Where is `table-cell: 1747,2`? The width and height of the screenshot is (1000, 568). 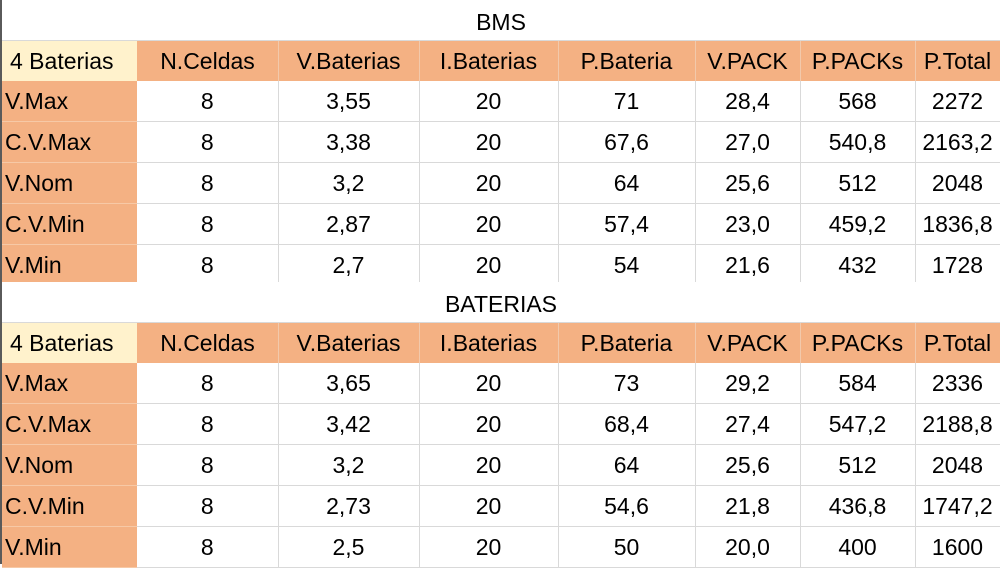
table-cell: 1747,2 is located at coordinates (957, 506).